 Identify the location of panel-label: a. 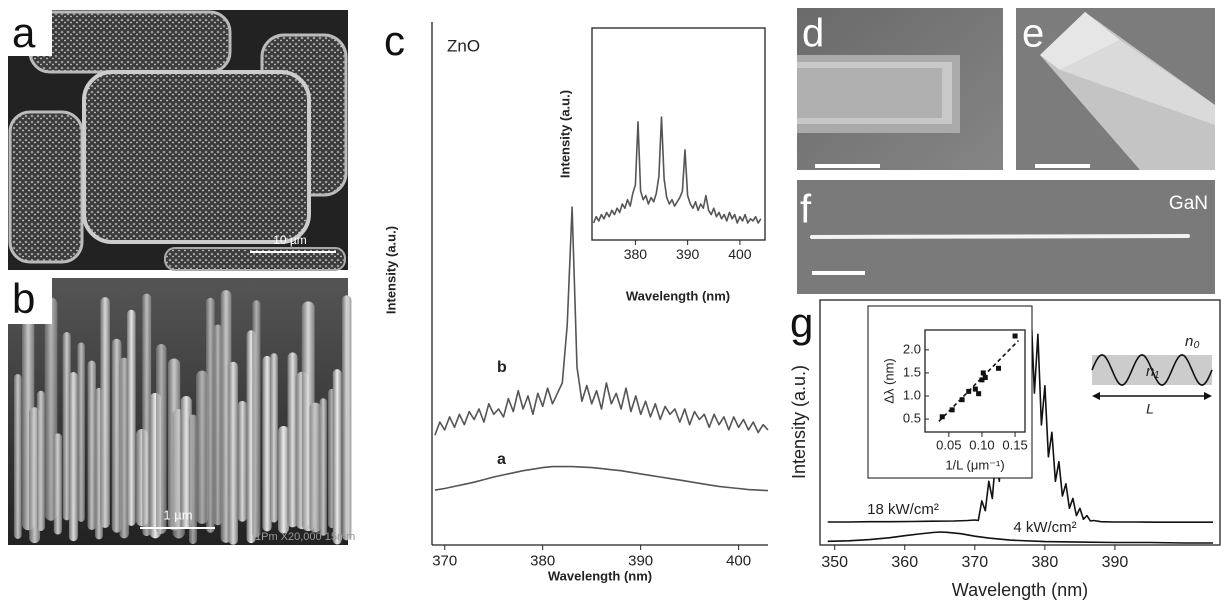
(24, 32).